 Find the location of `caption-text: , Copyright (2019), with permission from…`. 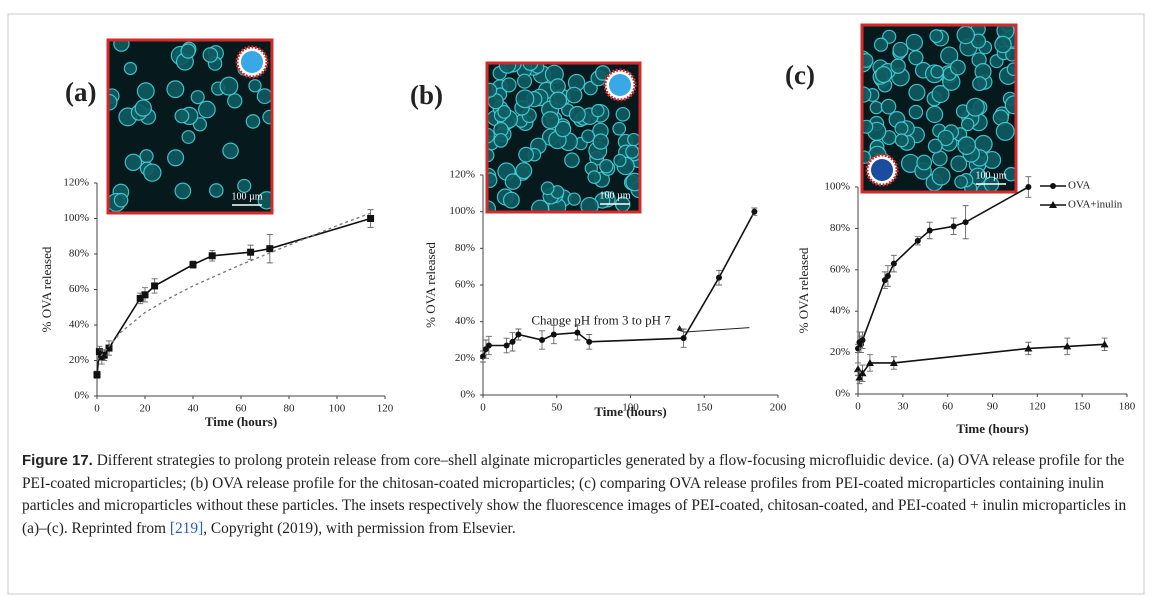

caption-text: , Copyright (2019), with permission from… is located at coordinates (359, 528).